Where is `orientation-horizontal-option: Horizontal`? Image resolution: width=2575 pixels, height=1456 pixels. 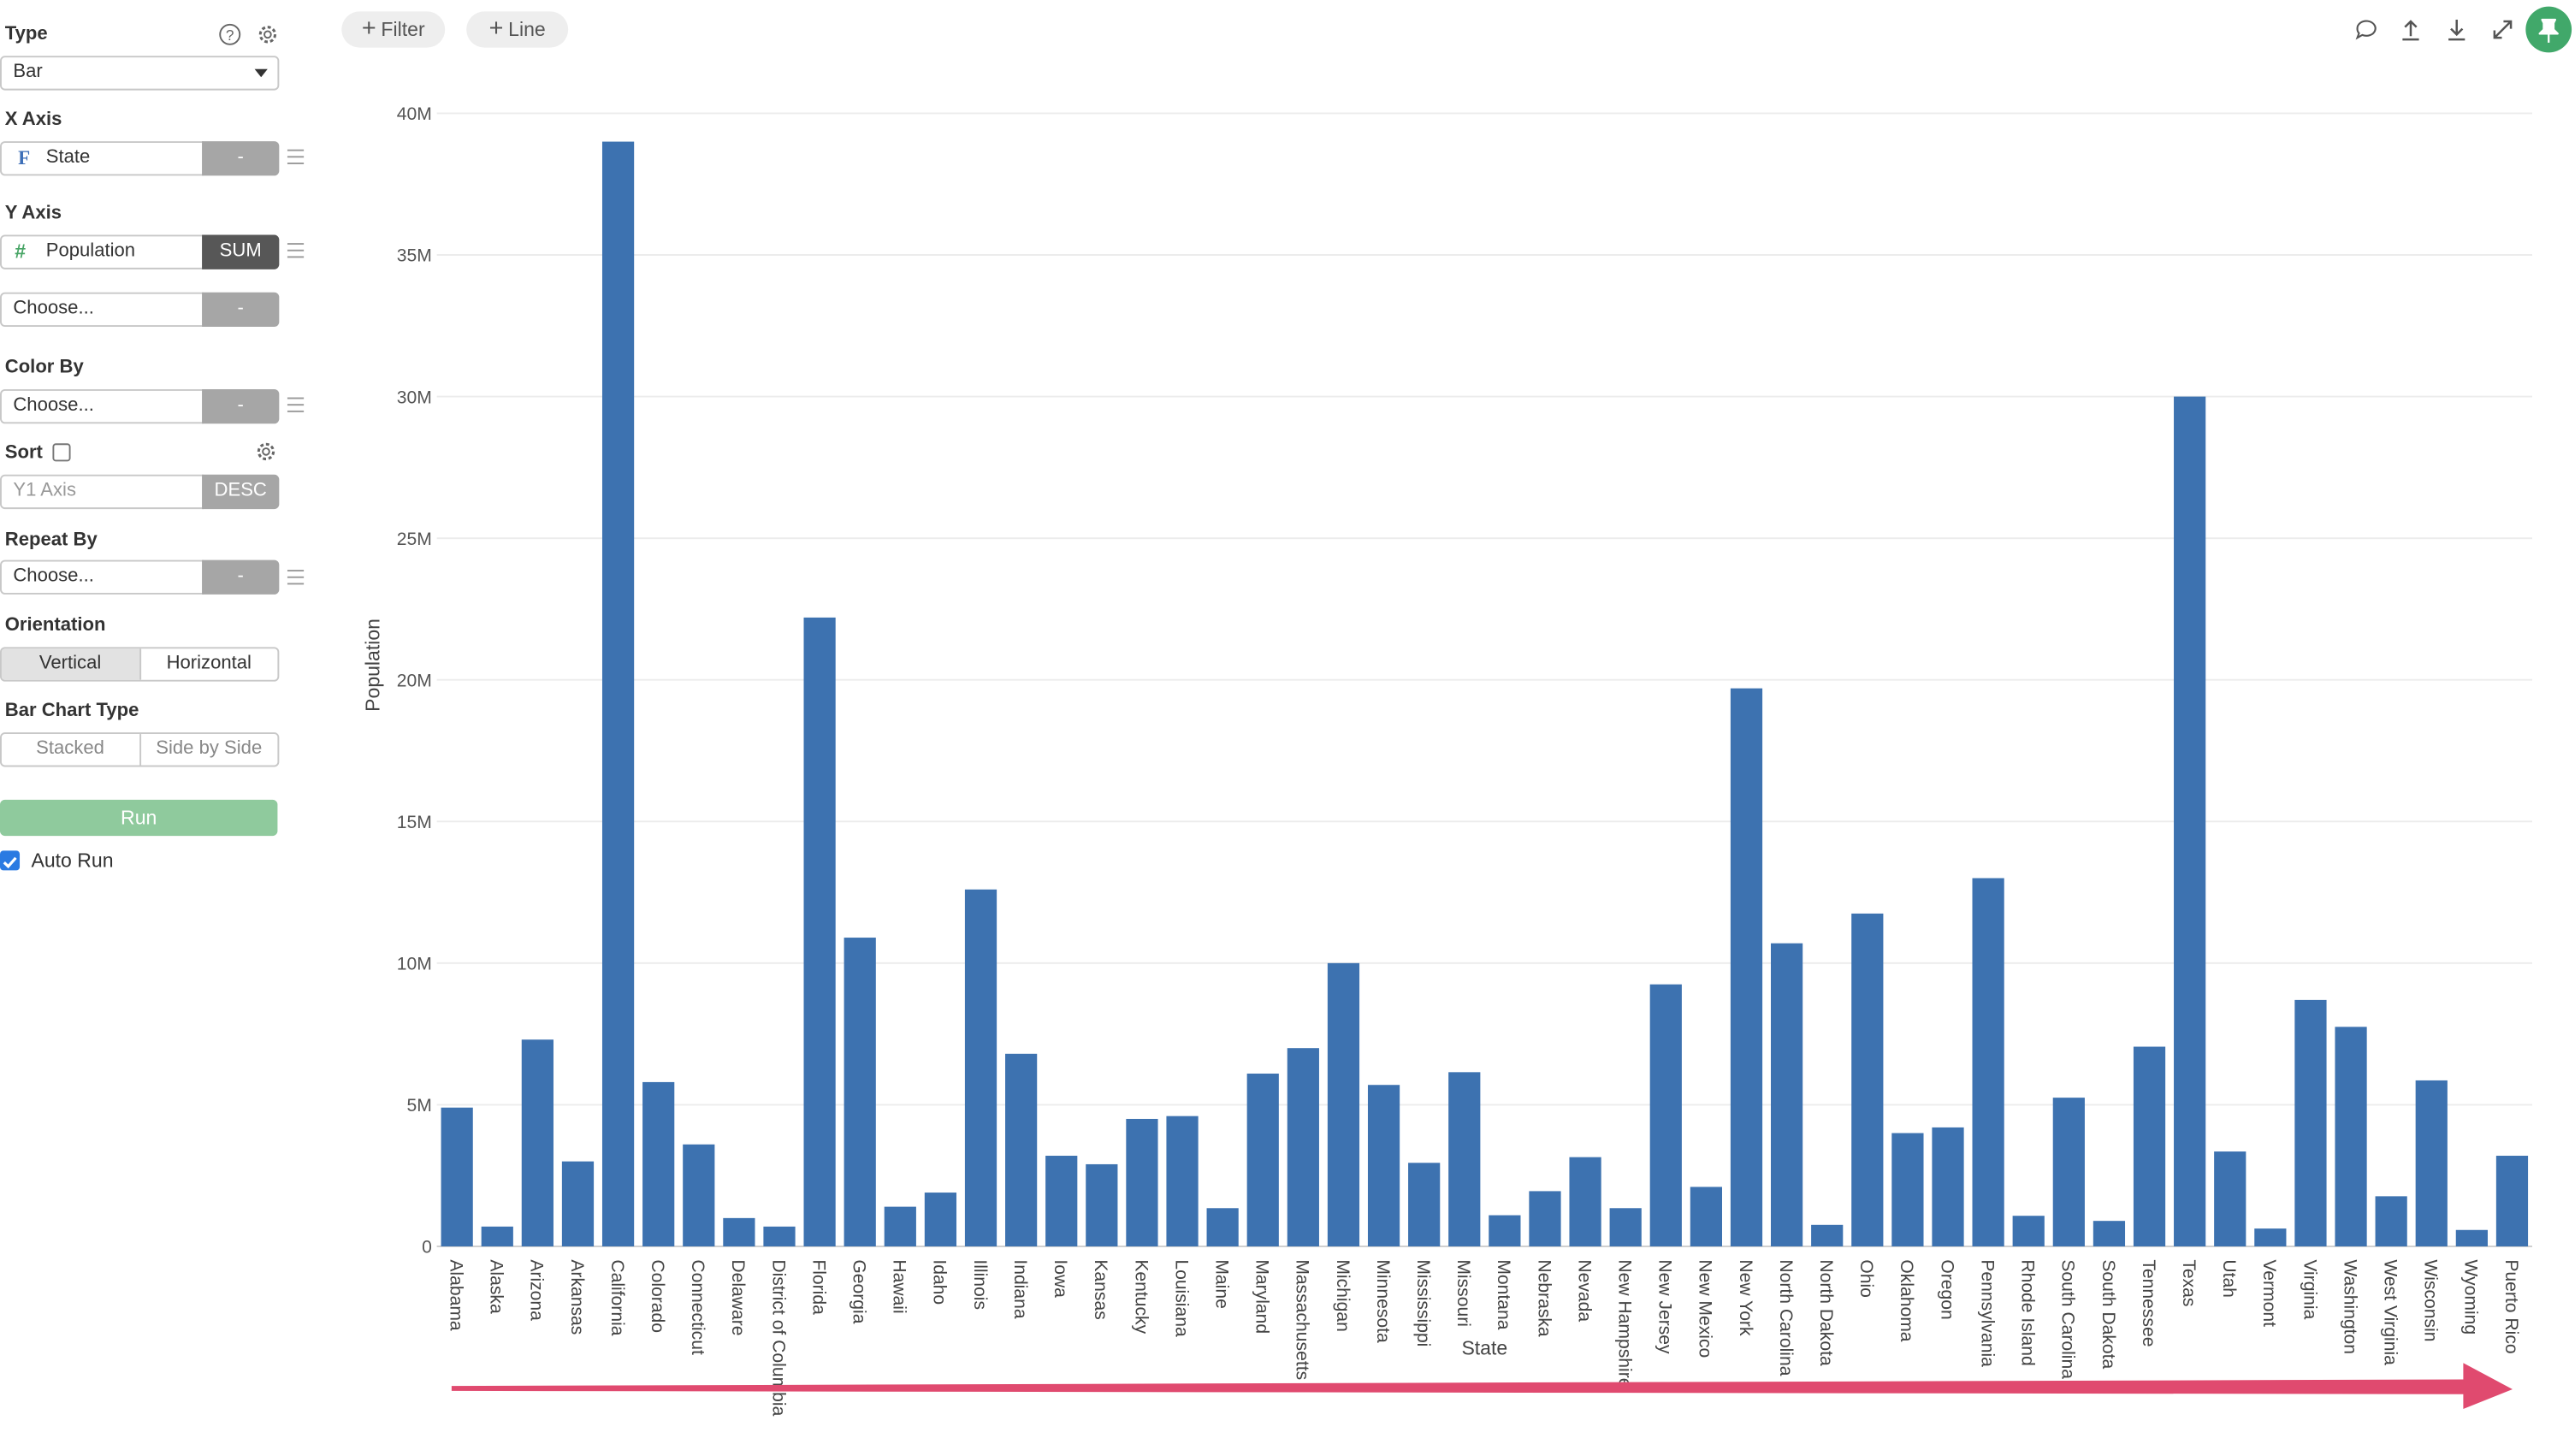
orientation-horizontal-option: Horizontal is located at coordinates (209, 664).